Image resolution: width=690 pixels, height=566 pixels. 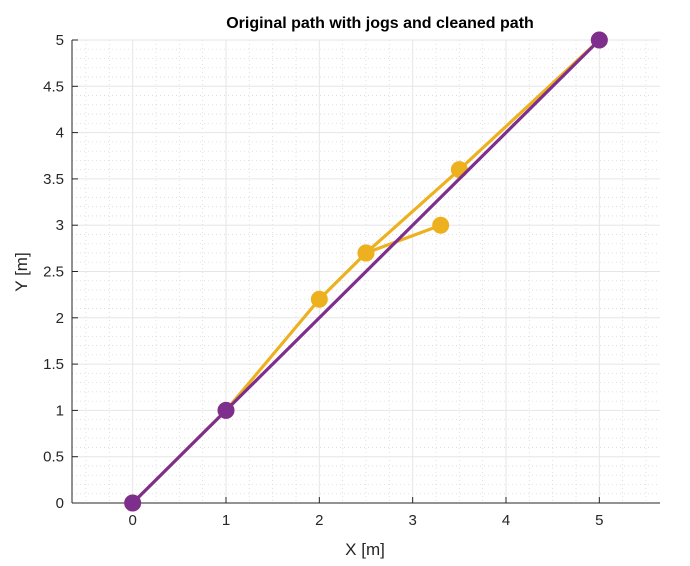 I want to click on y-tick-label: 3, so click(x=60, y=225).